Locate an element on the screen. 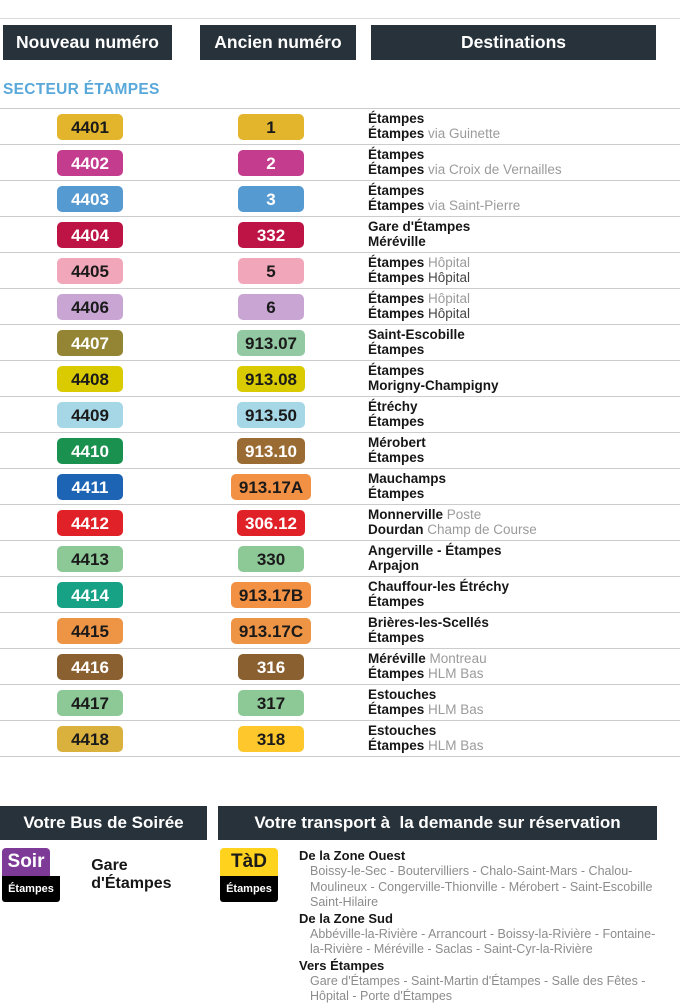 This screenshot has width=680, height=1005. old-number-cell: 5 is located at coordinates (271, 270).